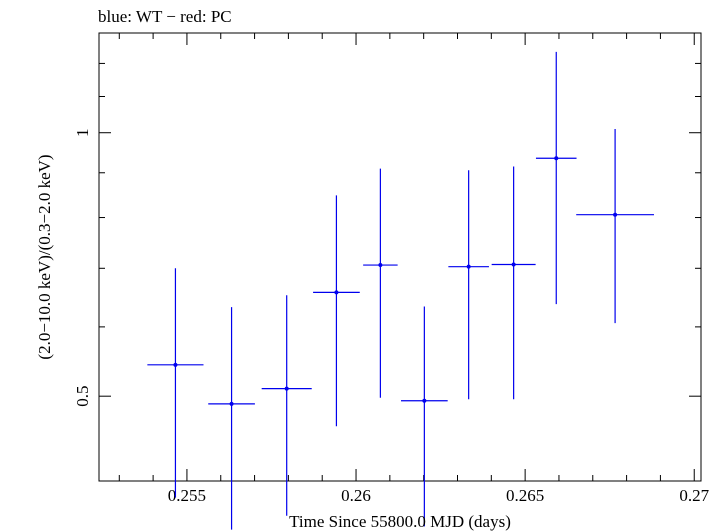 The height and width of the screenshot is (532, 728). Describe the element at coordinates (187, 495) in the screenshot. I see `x-tick-label: 0.255` at that location.